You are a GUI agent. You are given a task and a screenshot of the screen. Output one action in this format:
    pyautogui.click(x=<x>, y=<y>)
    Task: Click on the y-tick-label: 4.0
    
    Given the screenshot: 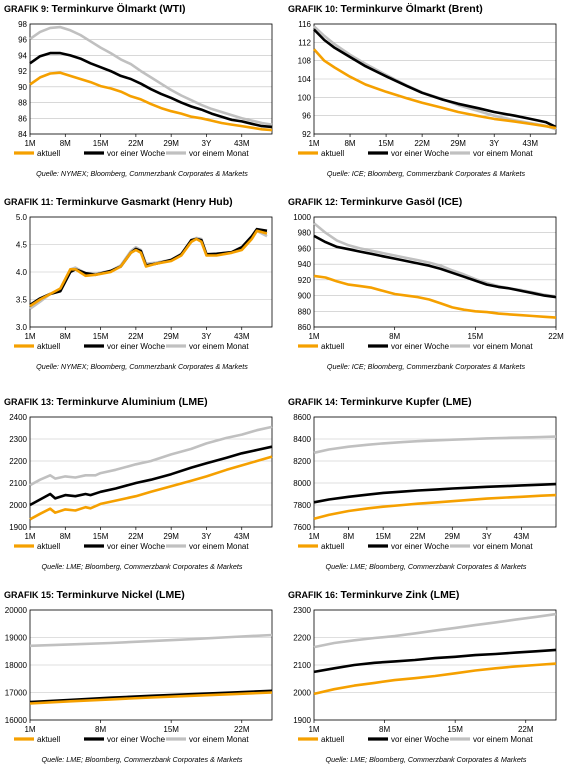 What is the action you would take?
    pyautogui.click(x=22, y=272)
    